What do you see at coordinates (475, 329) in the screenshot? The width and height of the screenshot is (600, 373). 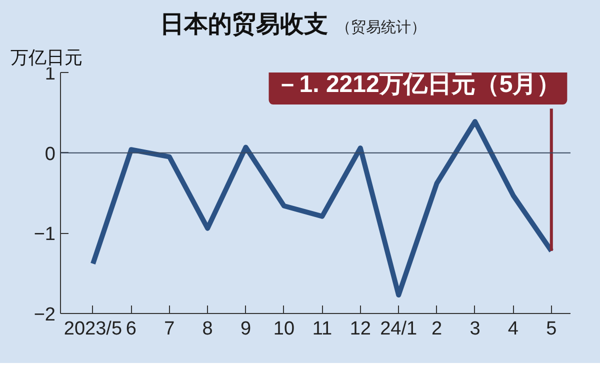 I see `x-tick-label: 3` at bounding box center [475, 329].